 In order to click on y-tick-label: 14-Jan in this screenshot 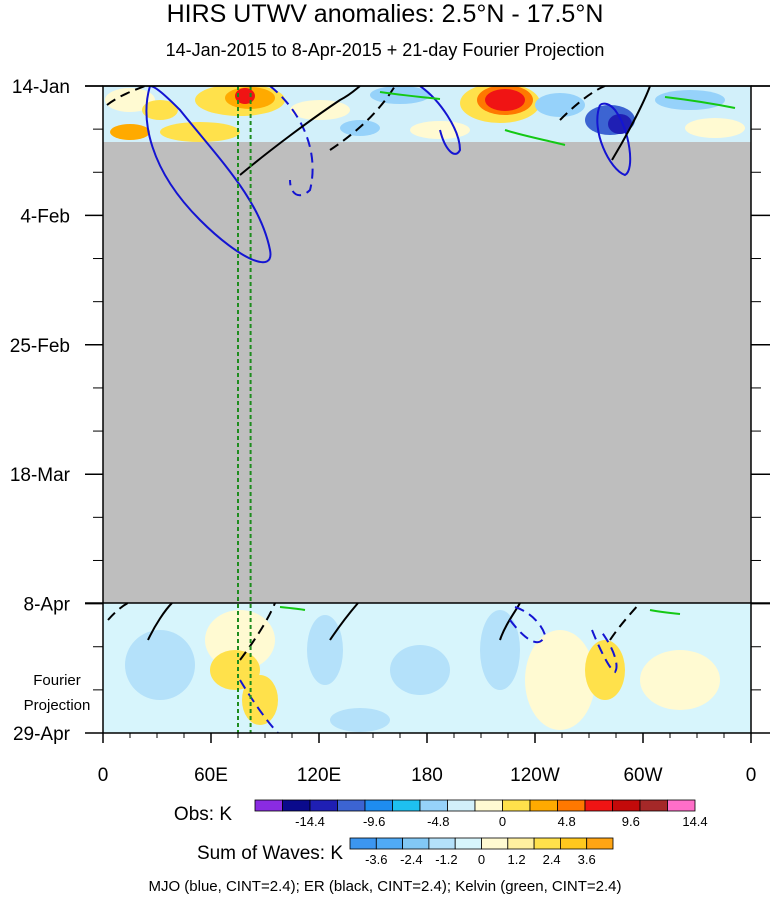, I will do `click(41, 87)`.